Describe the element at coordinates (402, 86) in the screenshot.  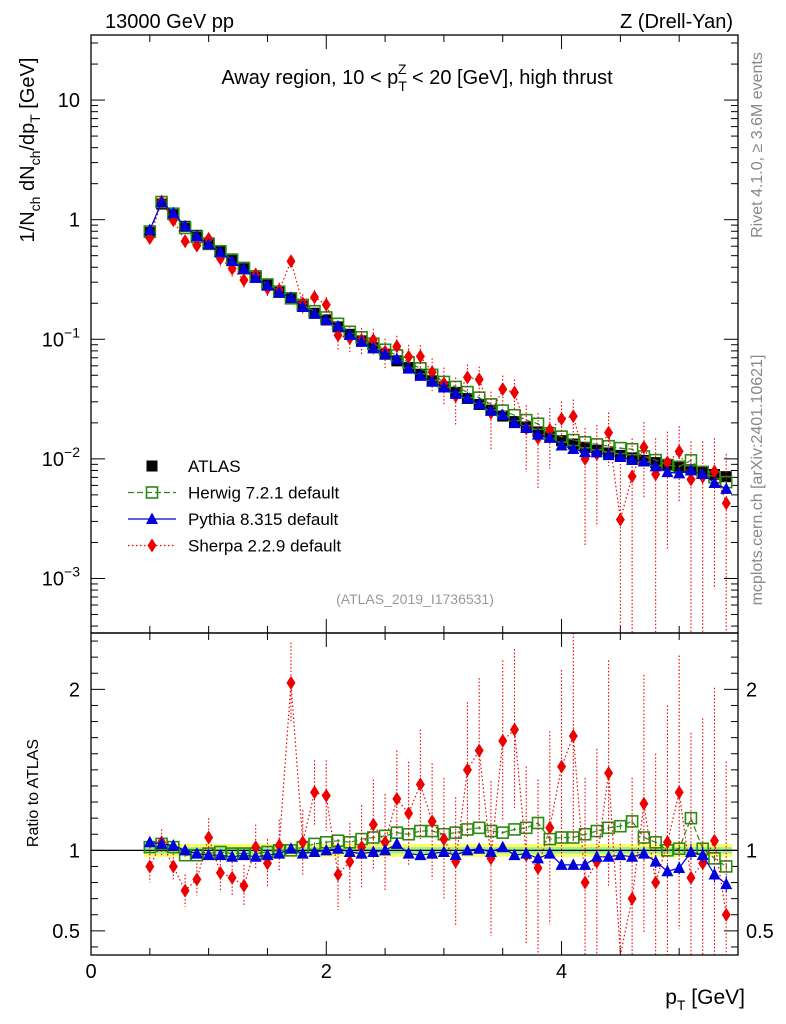
I see `chart-title-sub: T` at that location.